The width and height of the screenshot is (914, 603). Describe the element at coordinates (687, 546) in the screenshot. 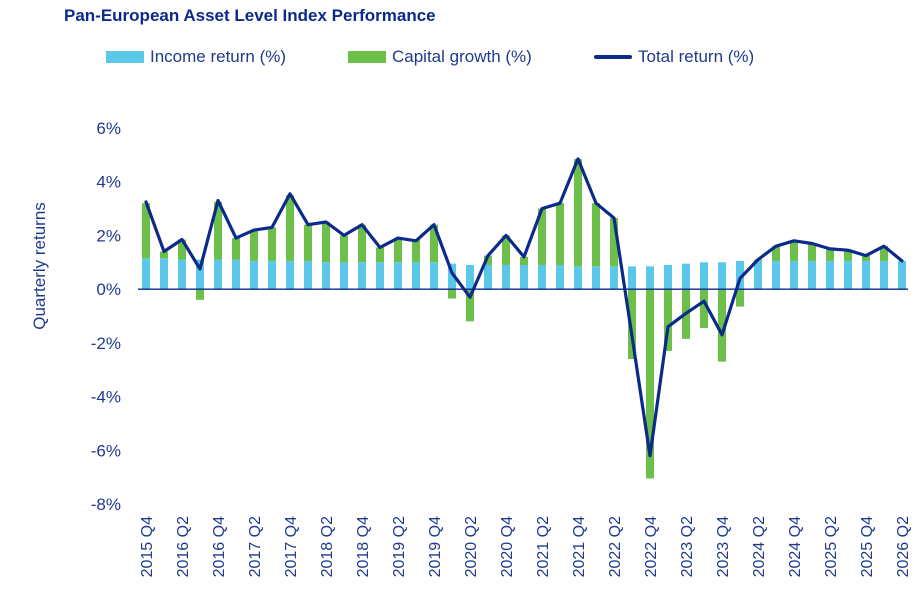

I see `x-tick-label: 2023 Q2` at that location.